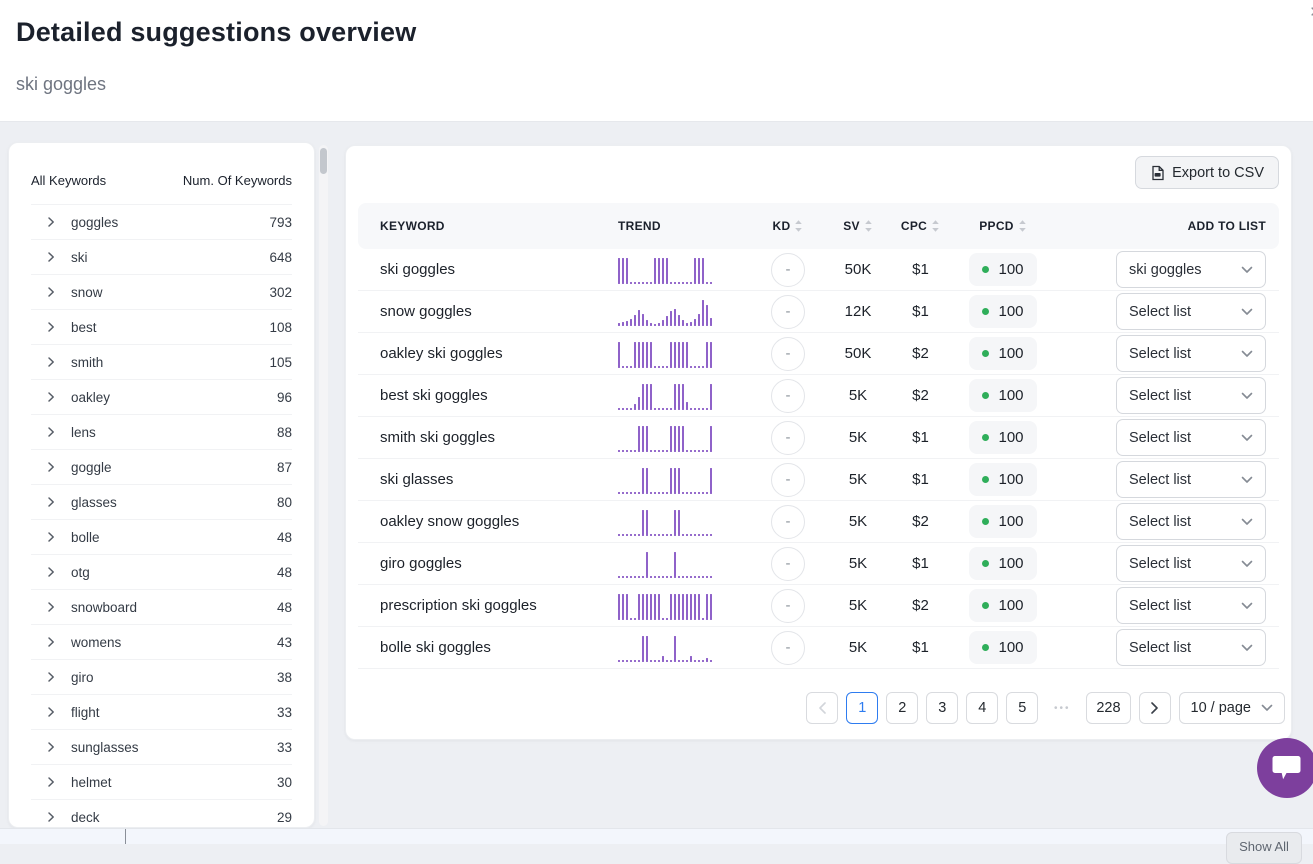 The height and width of the screenshot is (864, 1313). I want to click on pagination-page-2: 2, so click(902, 708).